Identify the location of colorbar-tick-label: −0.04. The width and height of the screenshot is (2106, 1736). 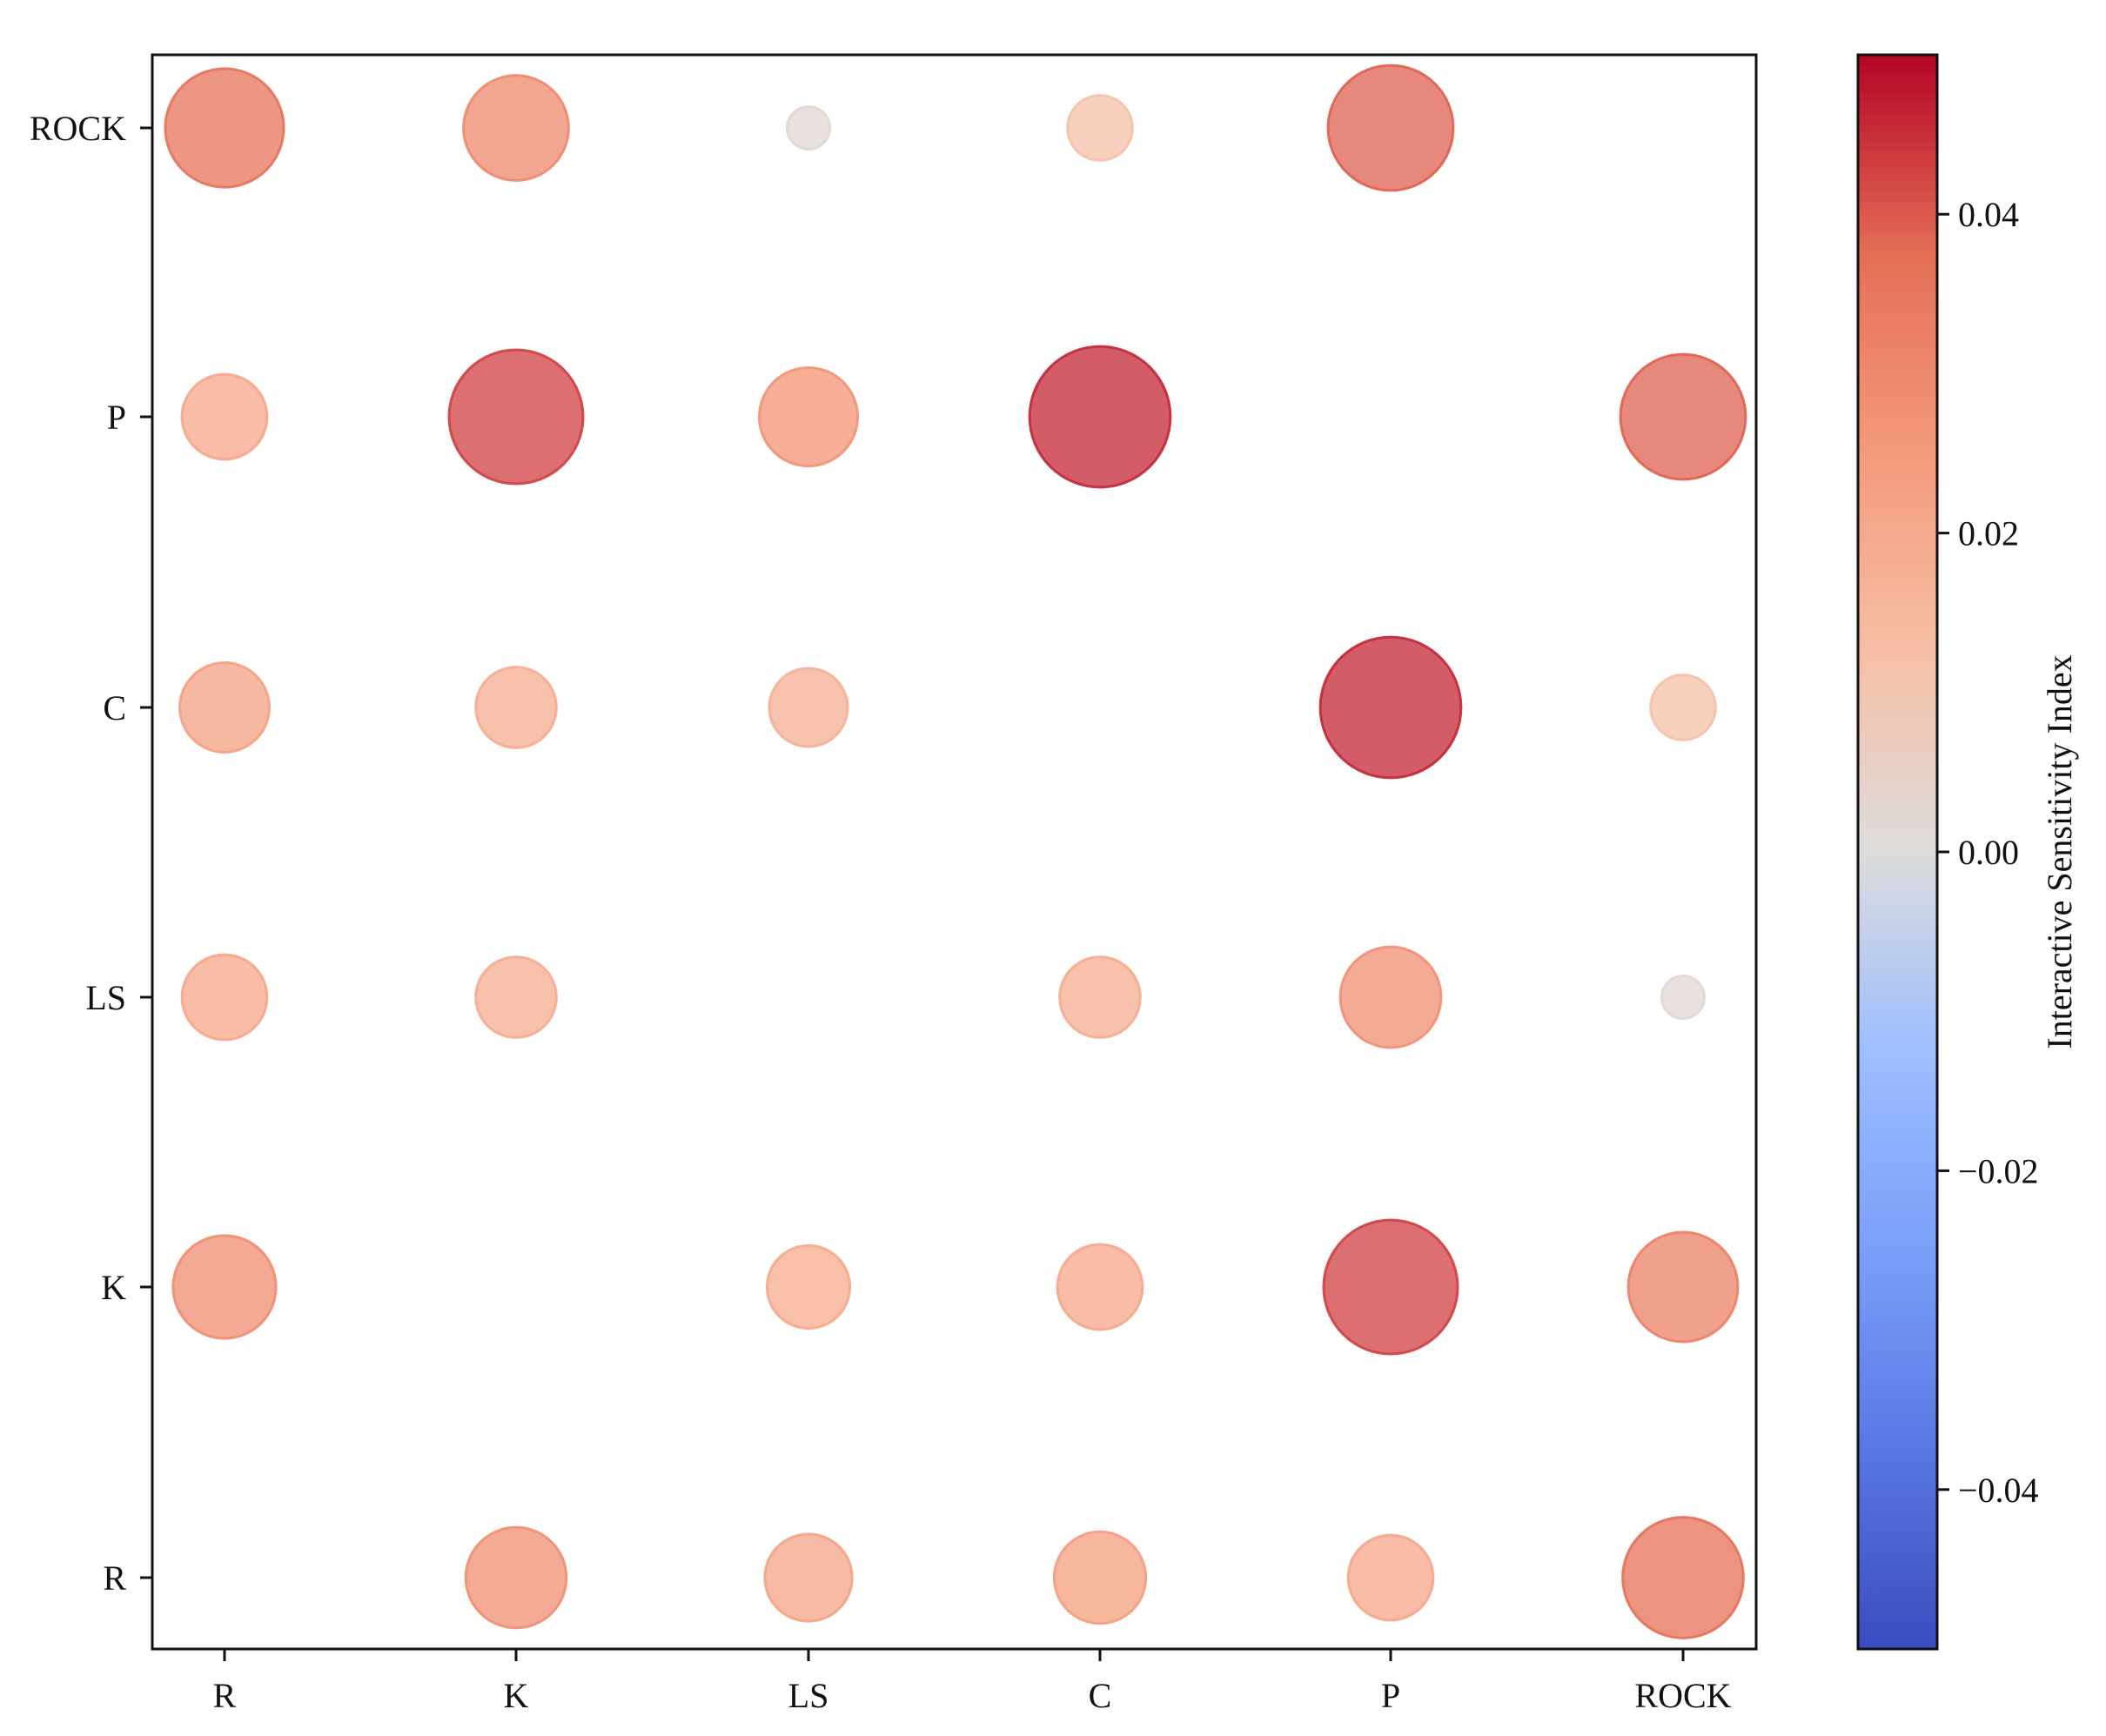
(1999, 1491).